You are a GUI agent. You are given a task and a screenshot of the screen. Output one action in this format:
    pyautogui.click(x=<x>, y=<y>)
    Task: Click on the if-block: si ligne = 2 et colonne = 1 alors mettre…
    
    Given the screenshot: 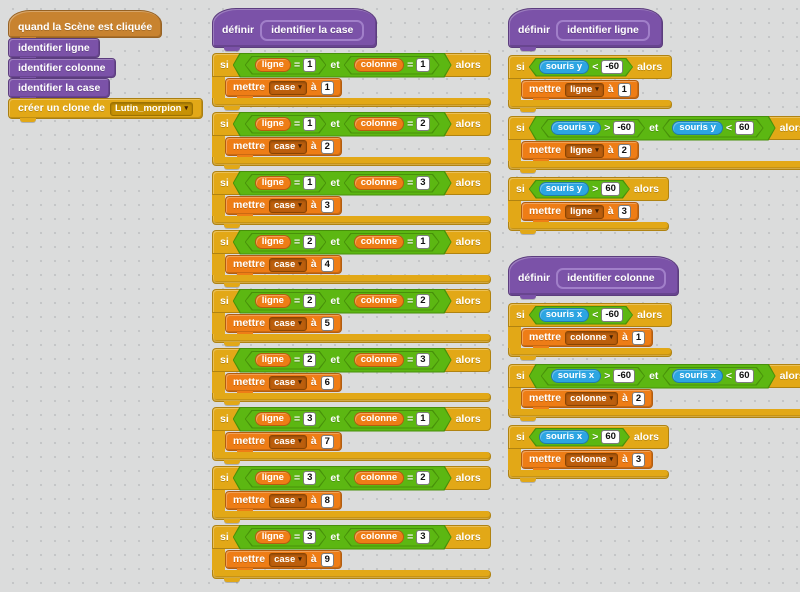 What is the action you would take?
    pyautogui.click(x=351, y=258)
    